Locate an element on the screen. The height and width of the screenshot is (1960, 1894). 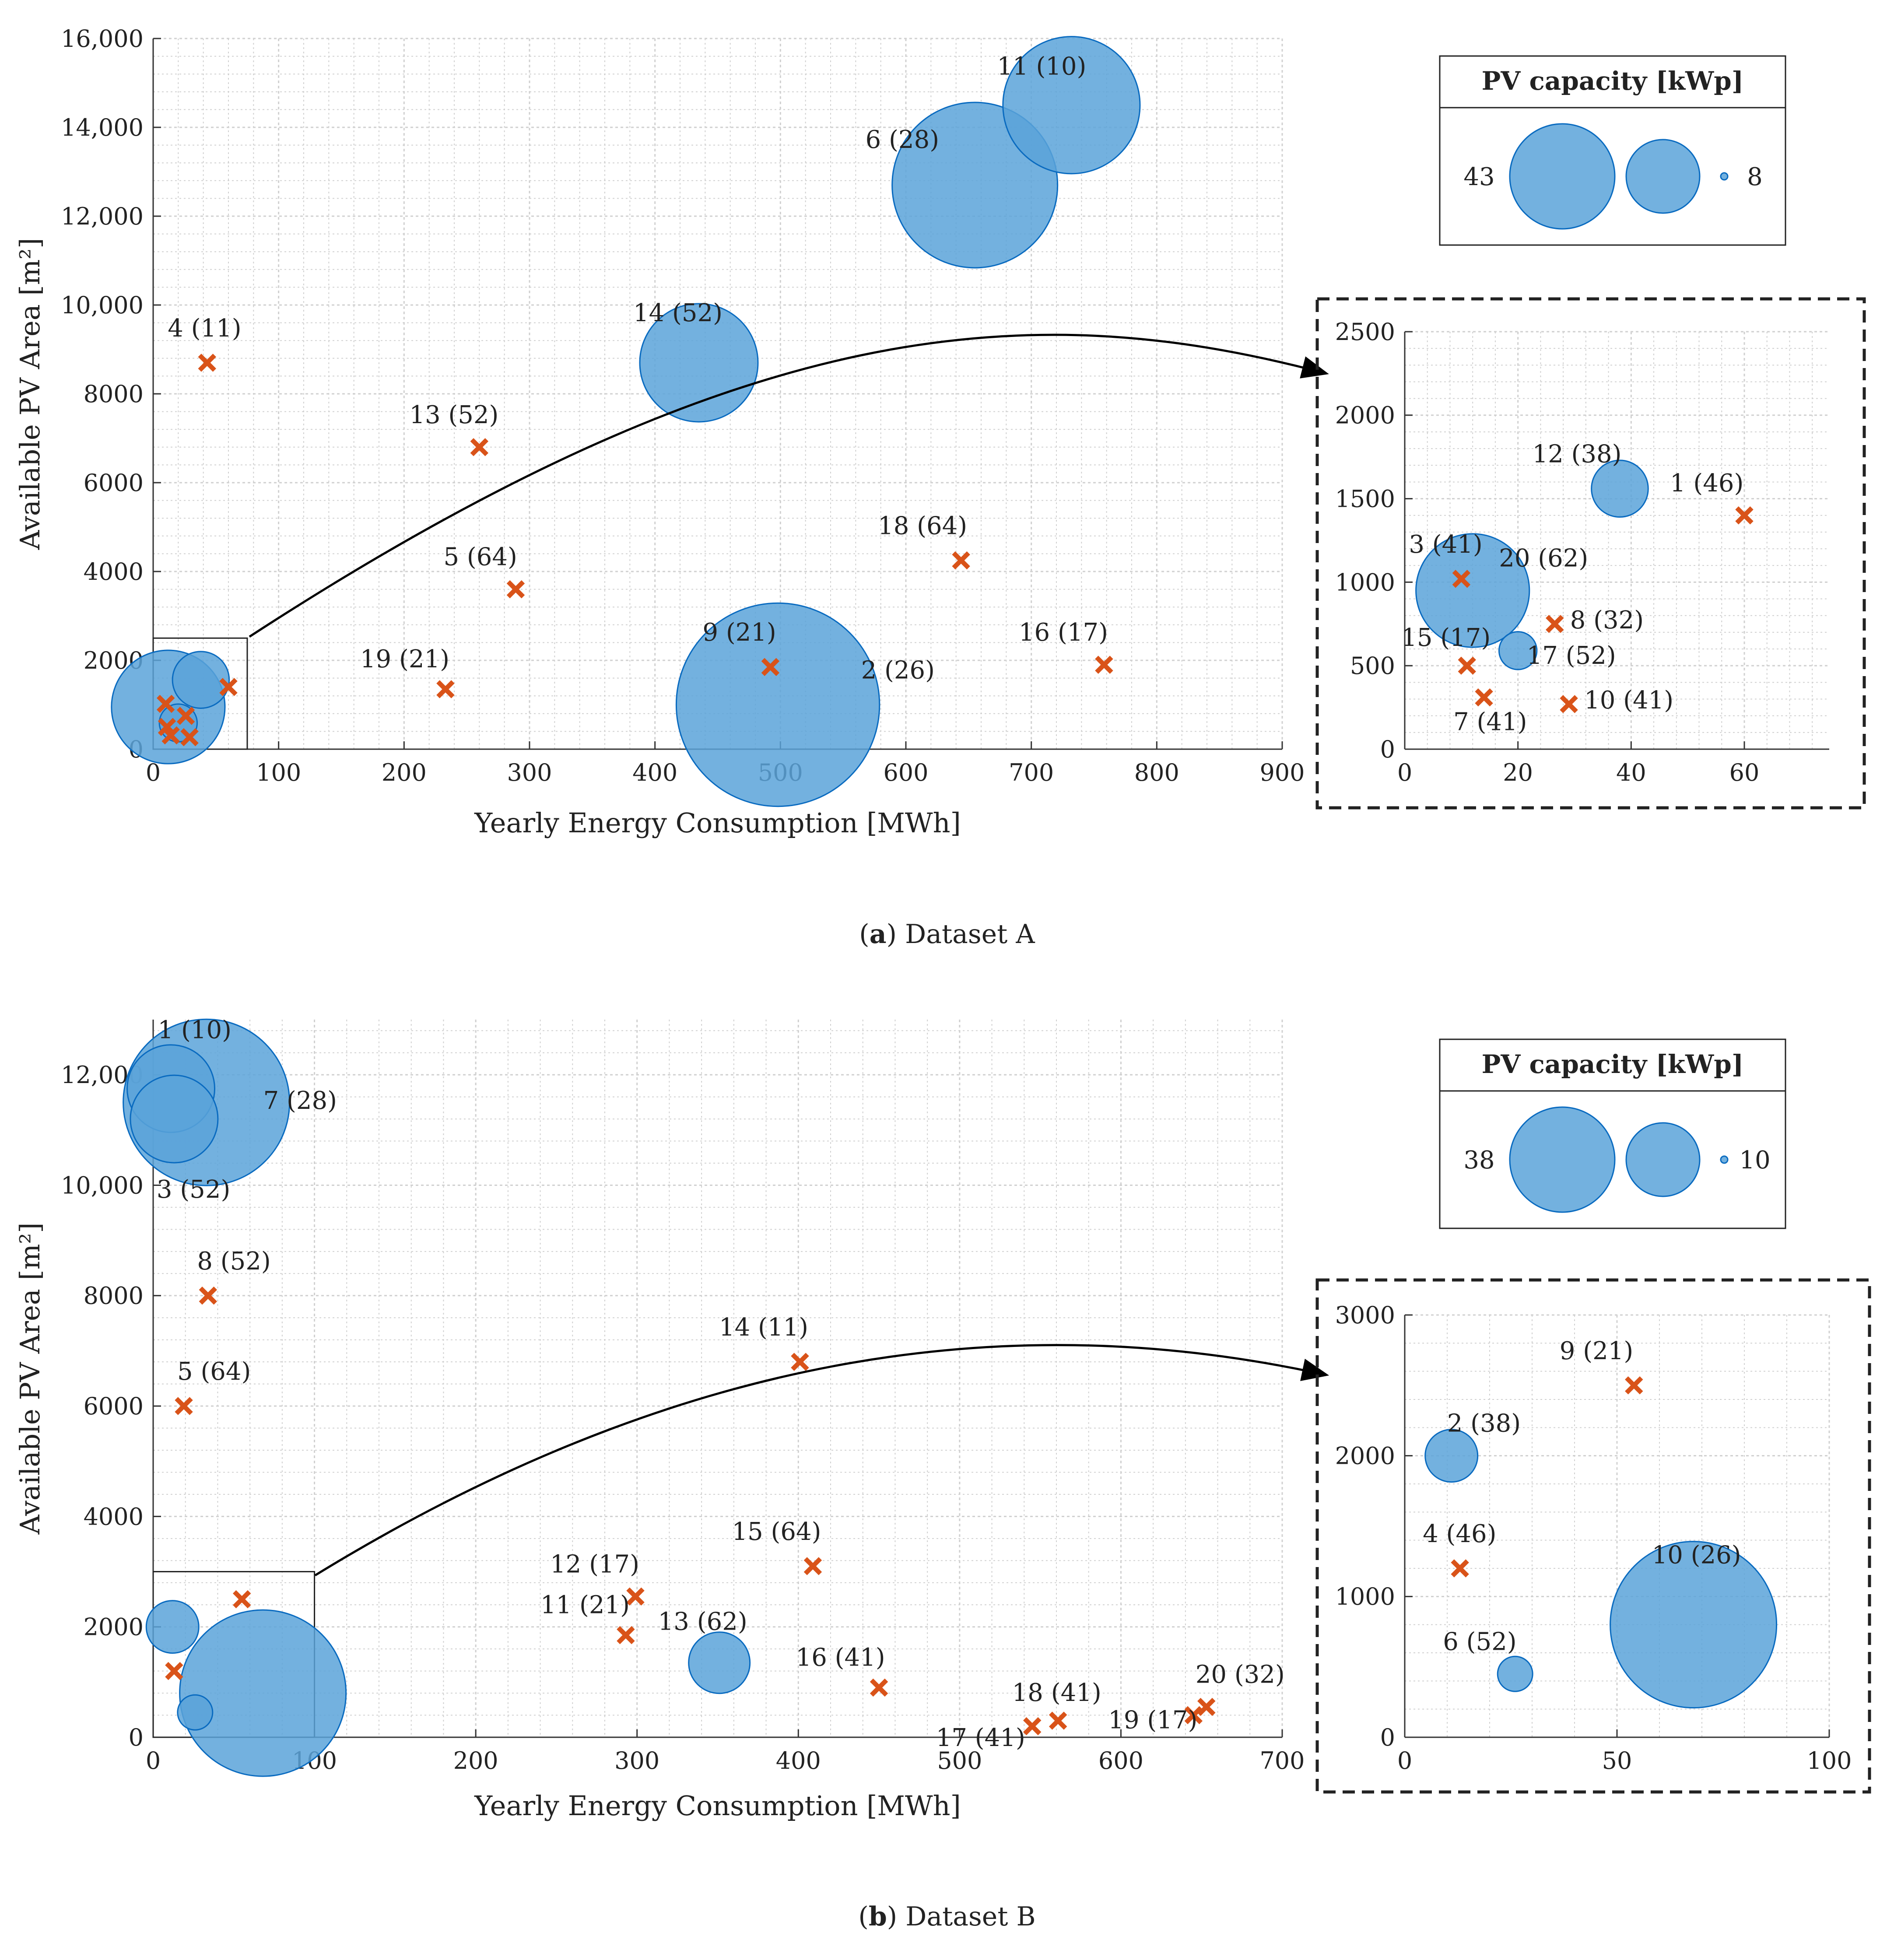
legend-box-a is located at coordinates (1612, 150).